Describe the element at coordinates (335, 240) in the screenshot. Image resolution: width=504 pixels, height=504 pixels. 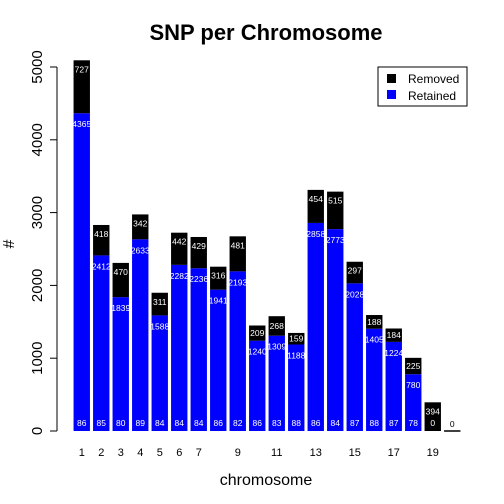
I see `label-retained: 2773` at that location.